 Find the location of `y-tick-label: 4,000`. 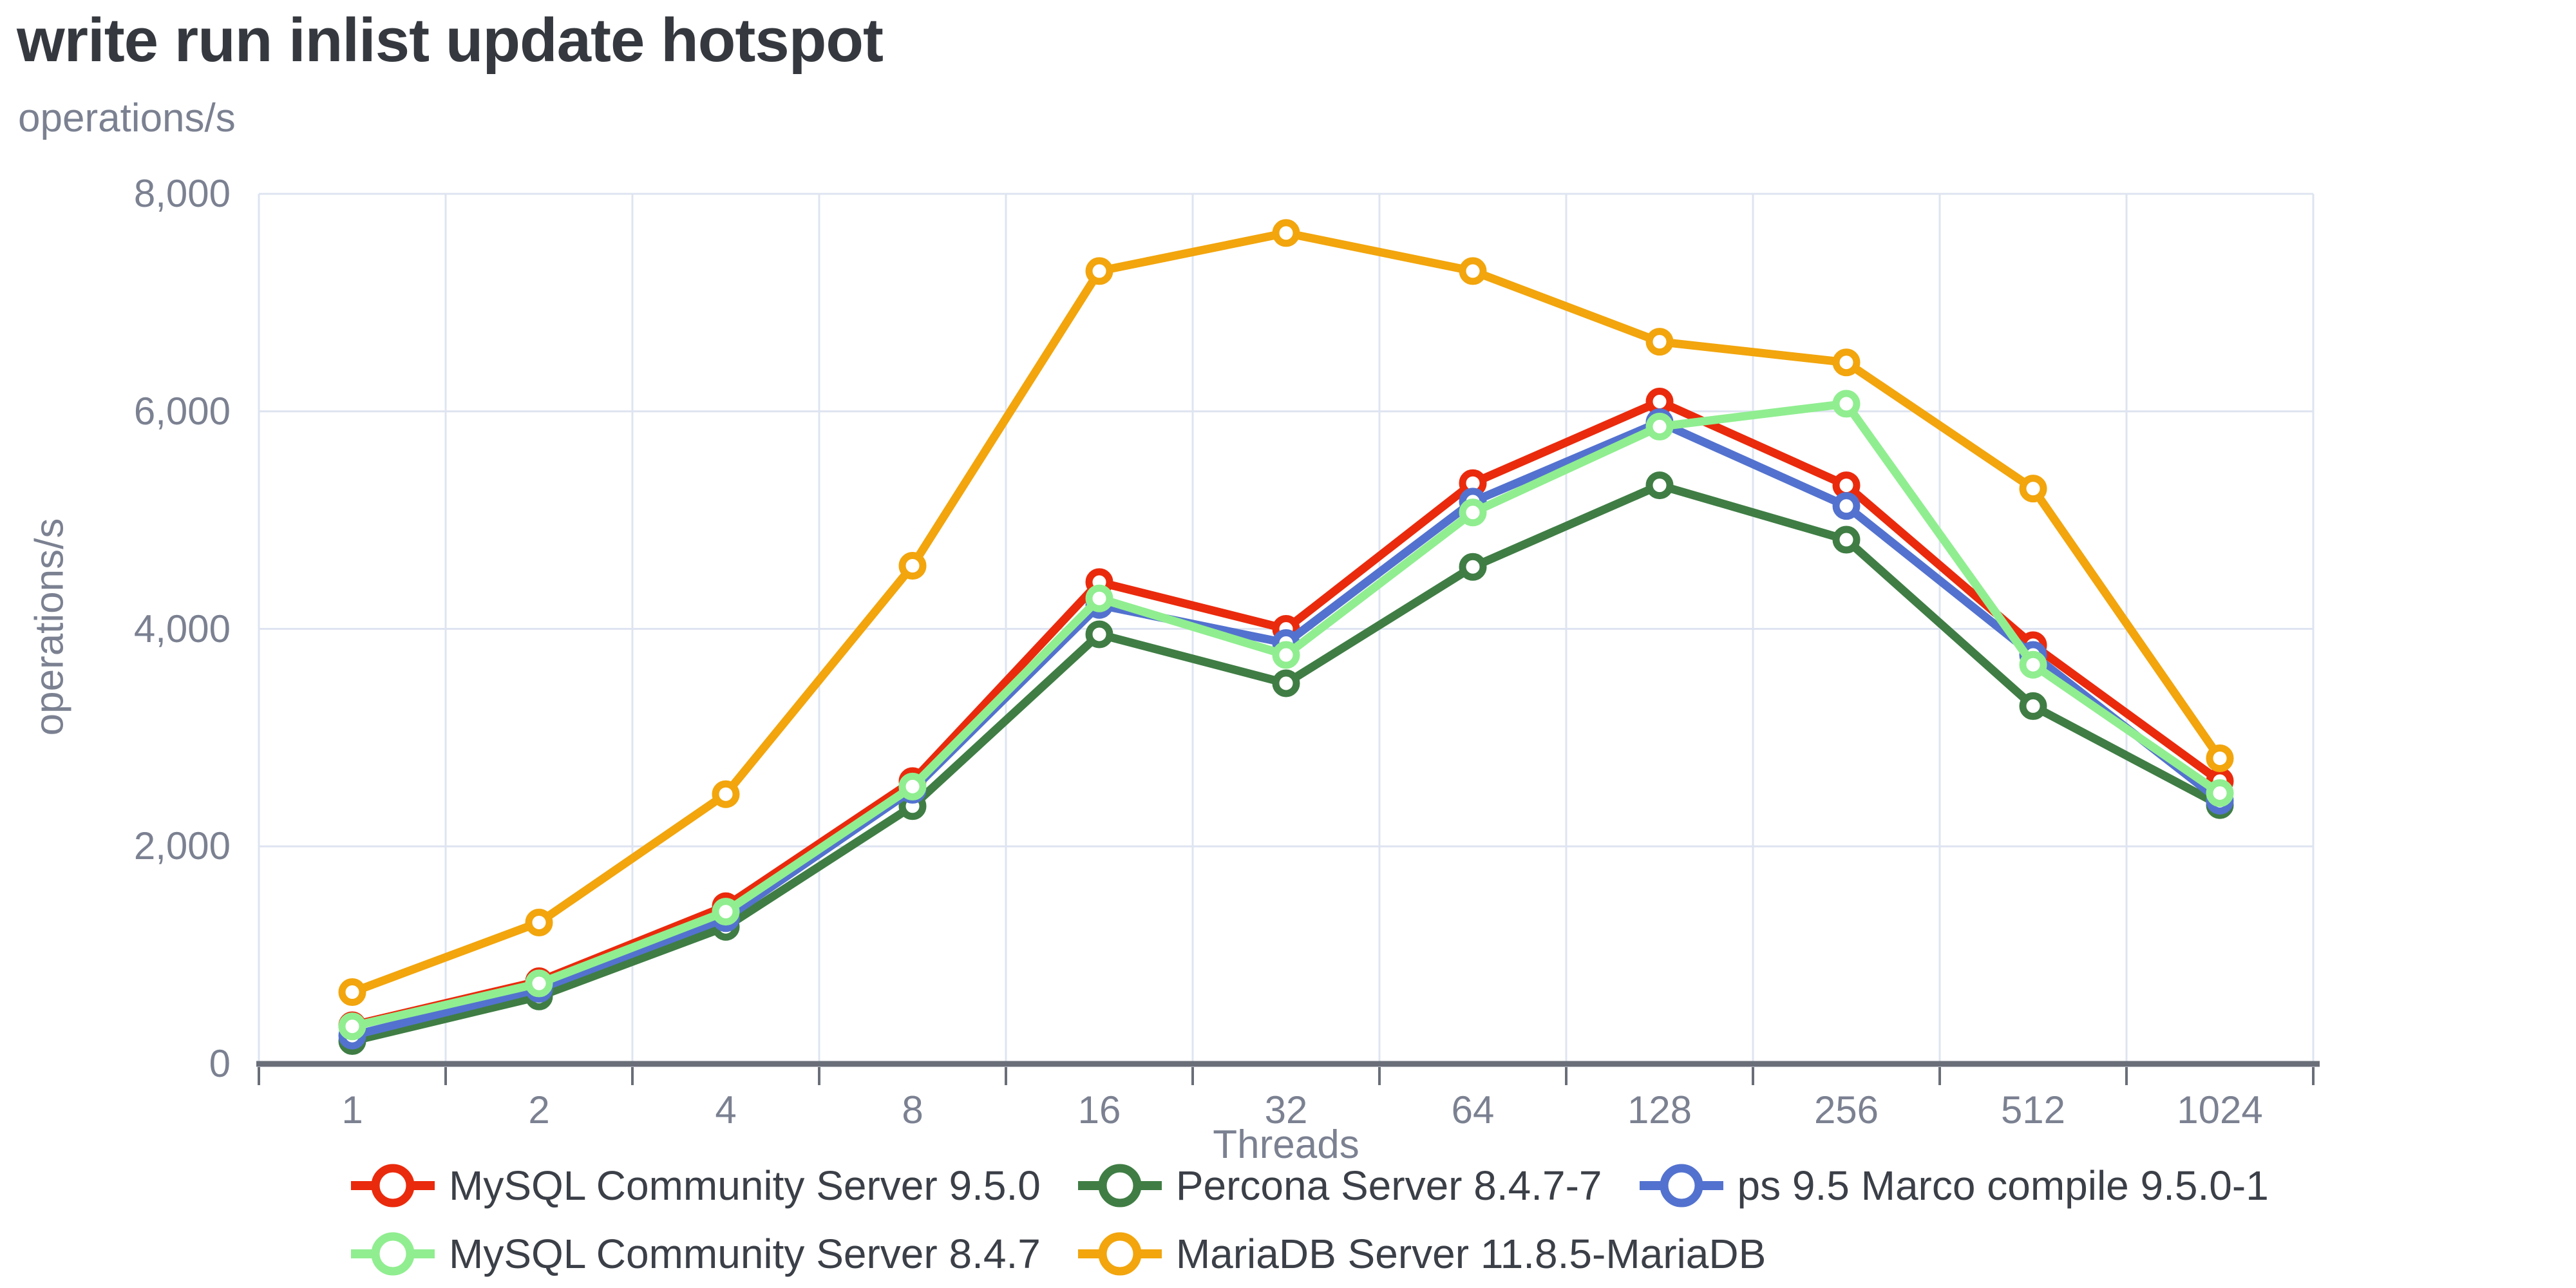

y-tick-label: 4,000 is located at coordinates (182, 628).